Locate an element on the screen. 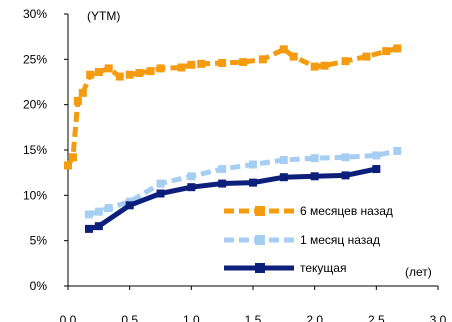  y-axis-ticks: 0% 5% 10% 15% 20% 25% 30% is located at coordinates (45, 150).